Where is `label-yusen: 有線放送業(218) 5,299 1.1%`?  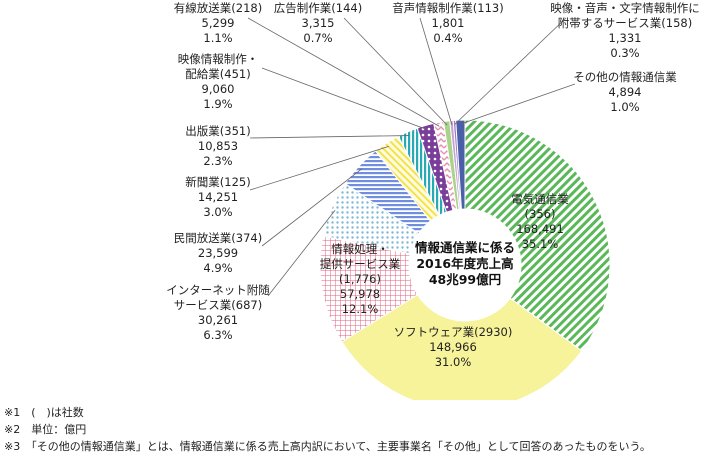 label-yusen: 有線放送業(218) 5,299 1.1% is located at coordinates (218, 23).